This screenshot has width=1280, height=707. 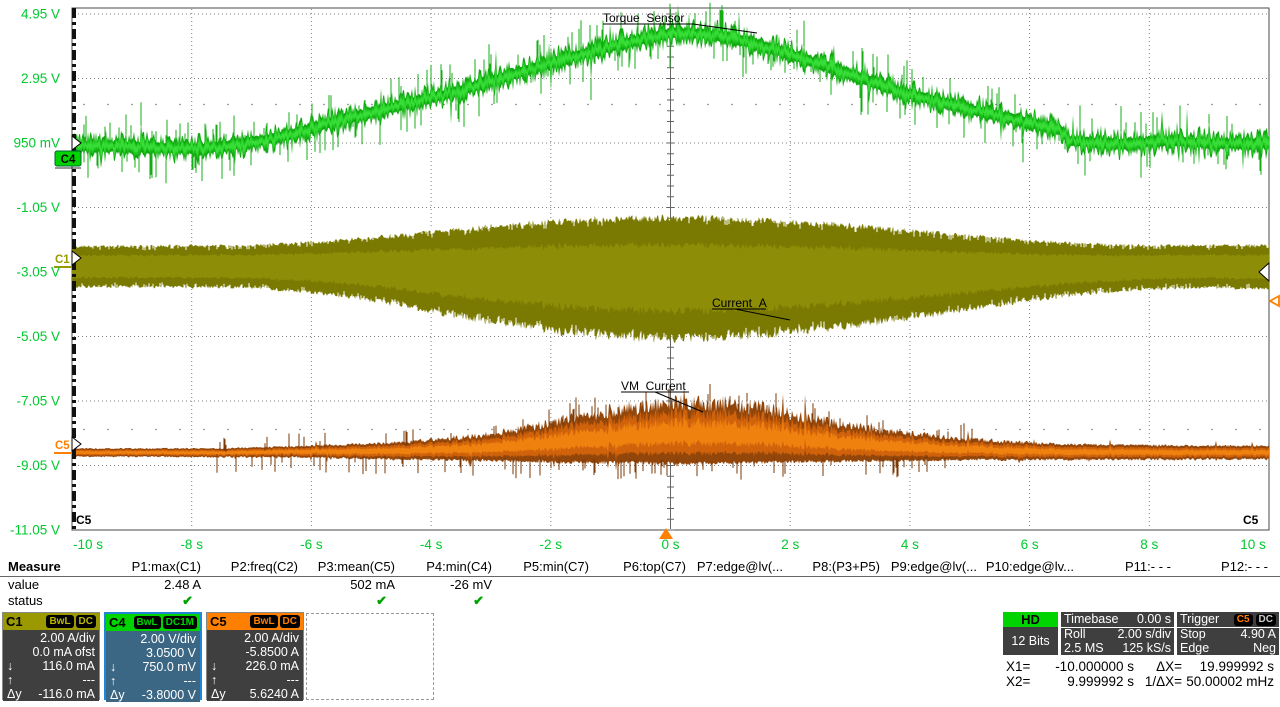 I want to click on trace-label-torque_sensor: Torque_Sensor, so click(x=643, y=18).